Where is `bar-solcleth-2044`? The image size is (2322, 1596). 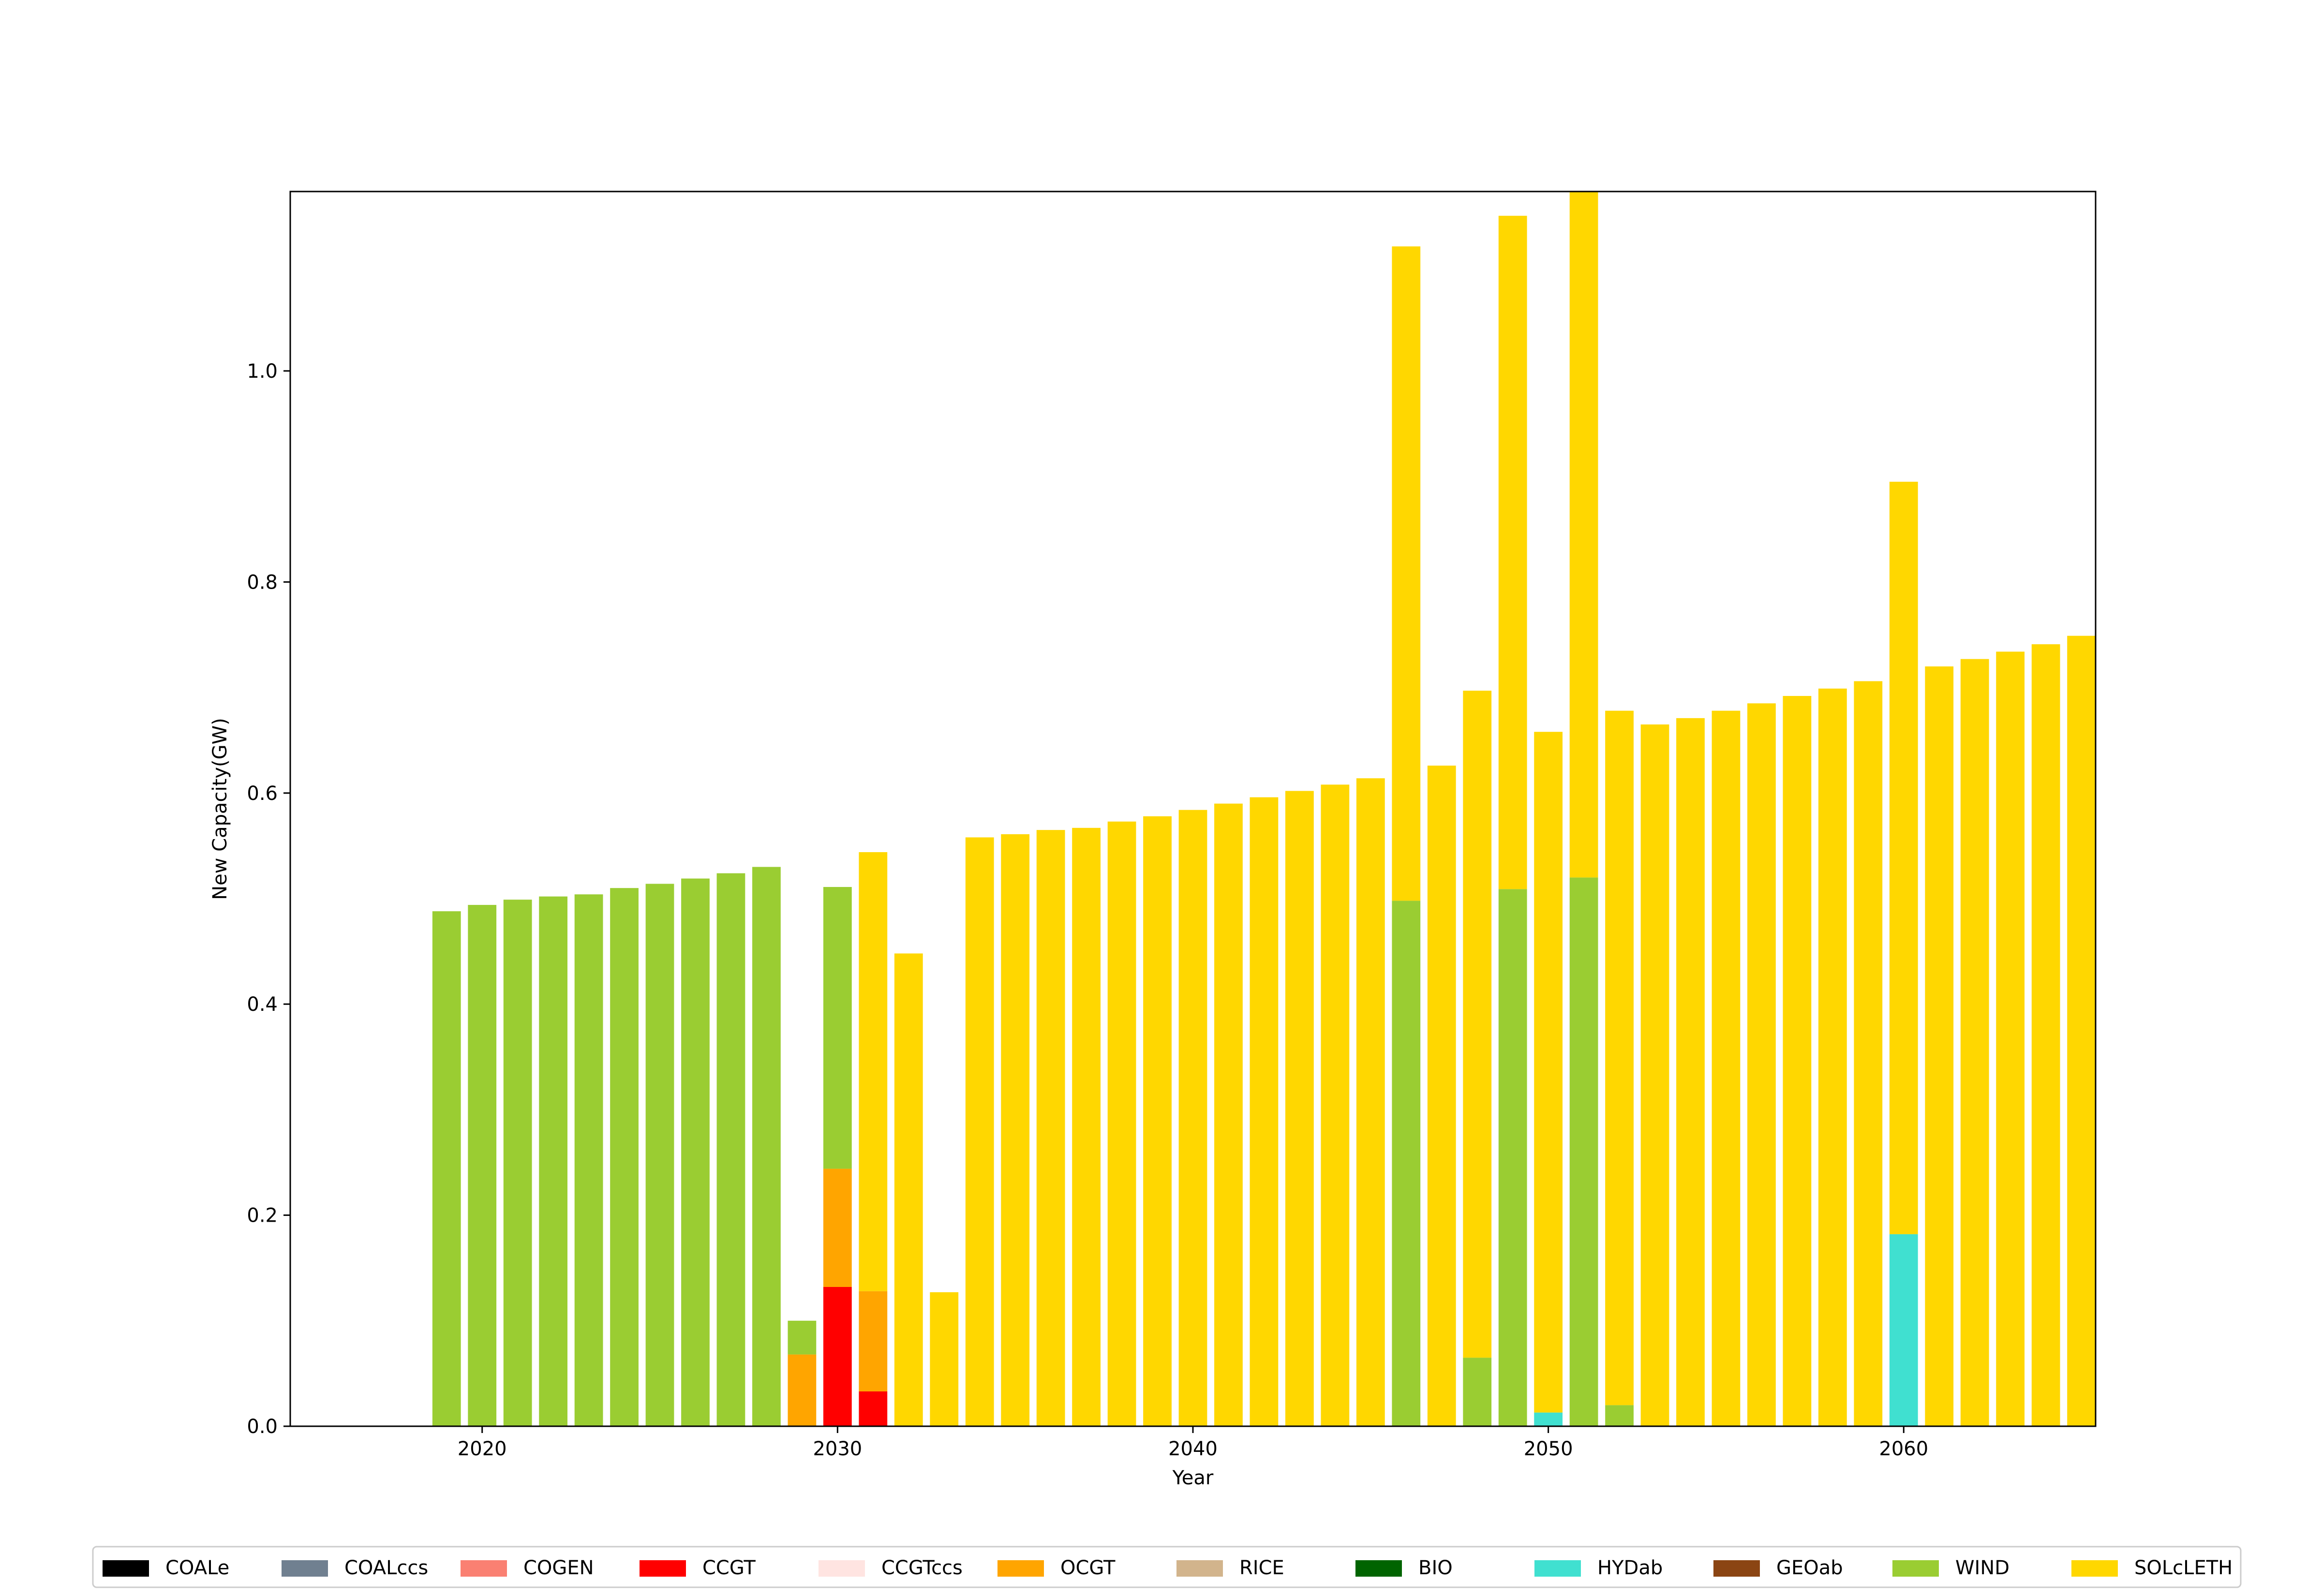 bar-solcleth-2044 is located at coordinates (1335, 1105).